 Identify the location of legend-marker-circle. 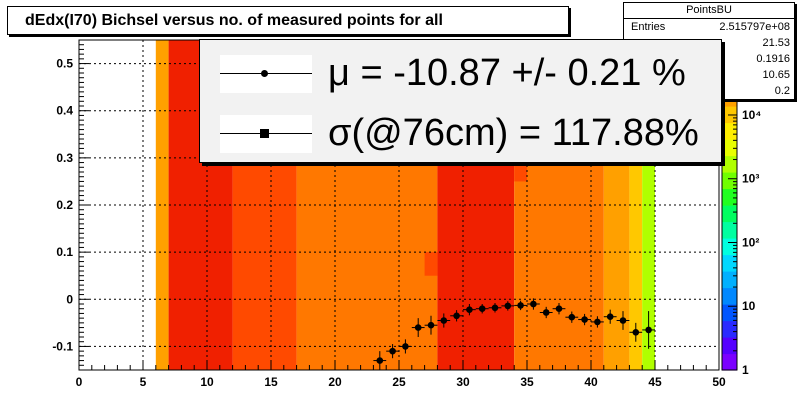
(266, 74).